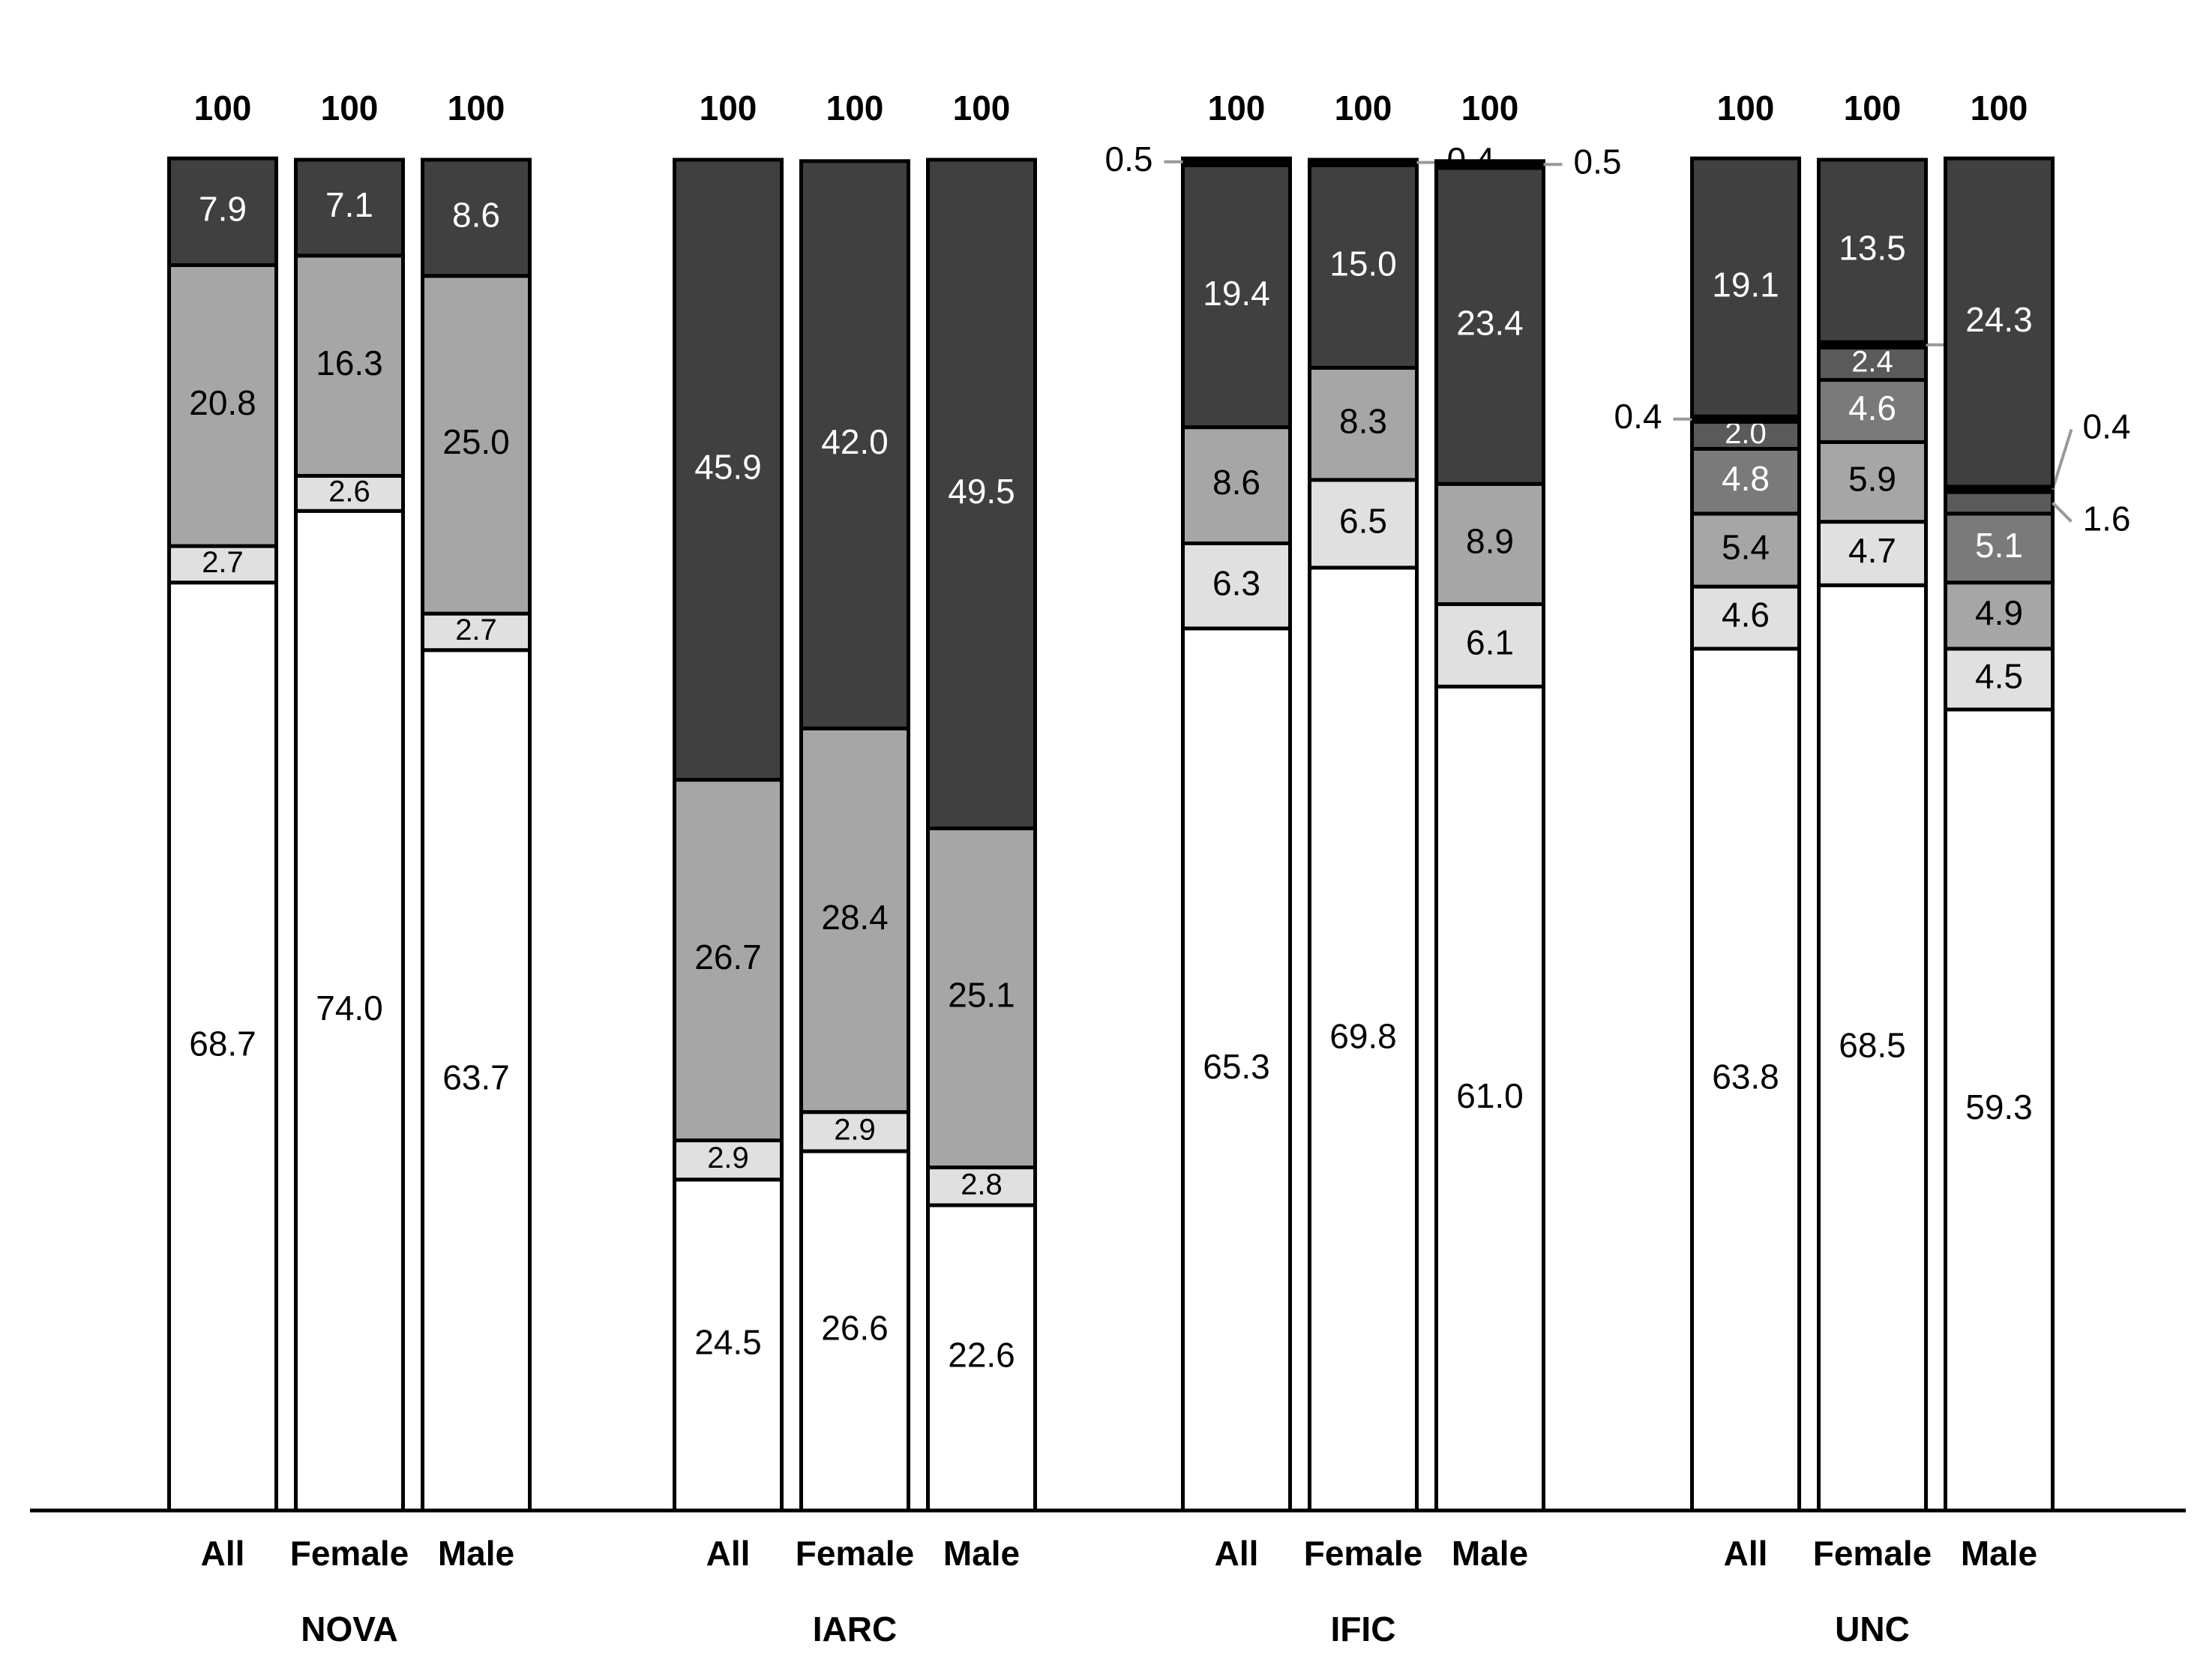 This screenshot has height=1656, width=2212. What do you see at coordinates (1236, 582) in the screenshot?
I see `value-label: 6.3` at bounding box center [1236, 582].